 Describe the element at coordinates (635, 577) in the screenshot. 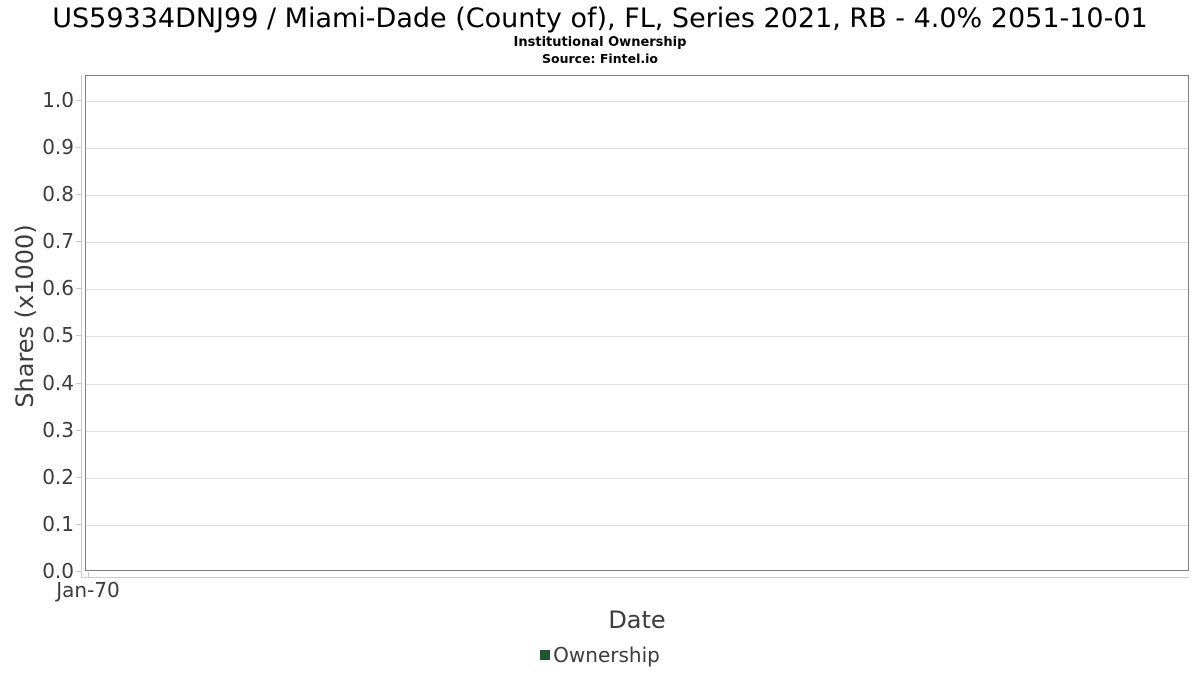

I see `x-axis-line` at that location.